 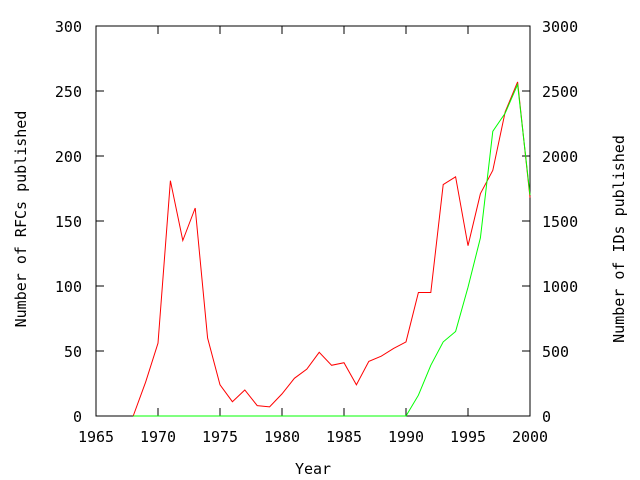 I want to click on left-y-axis-title: Number of RFCs published, so click(x=21, y=219).